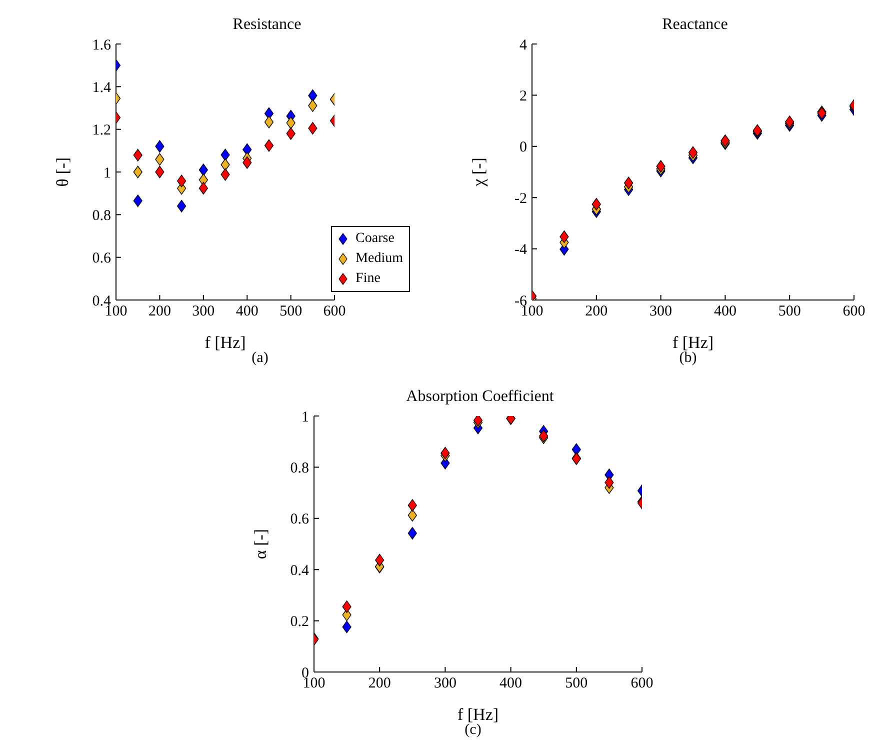 The image size is (878, 744). I want to click on legend-label: Fine, so click(368, 279).